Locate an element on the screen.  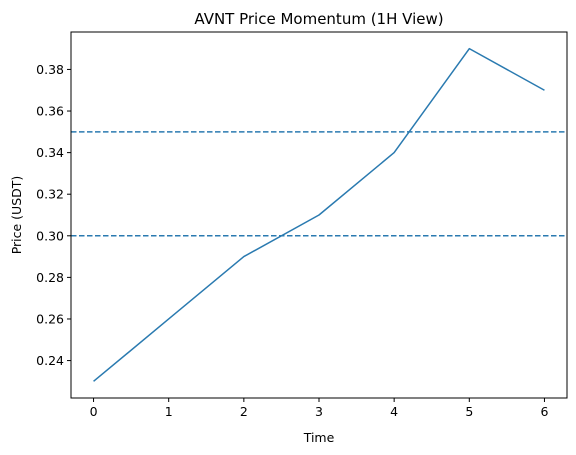
x-axis-ticks: 0 1 2 3 4 5 6 is located at coordinates (319, 408).